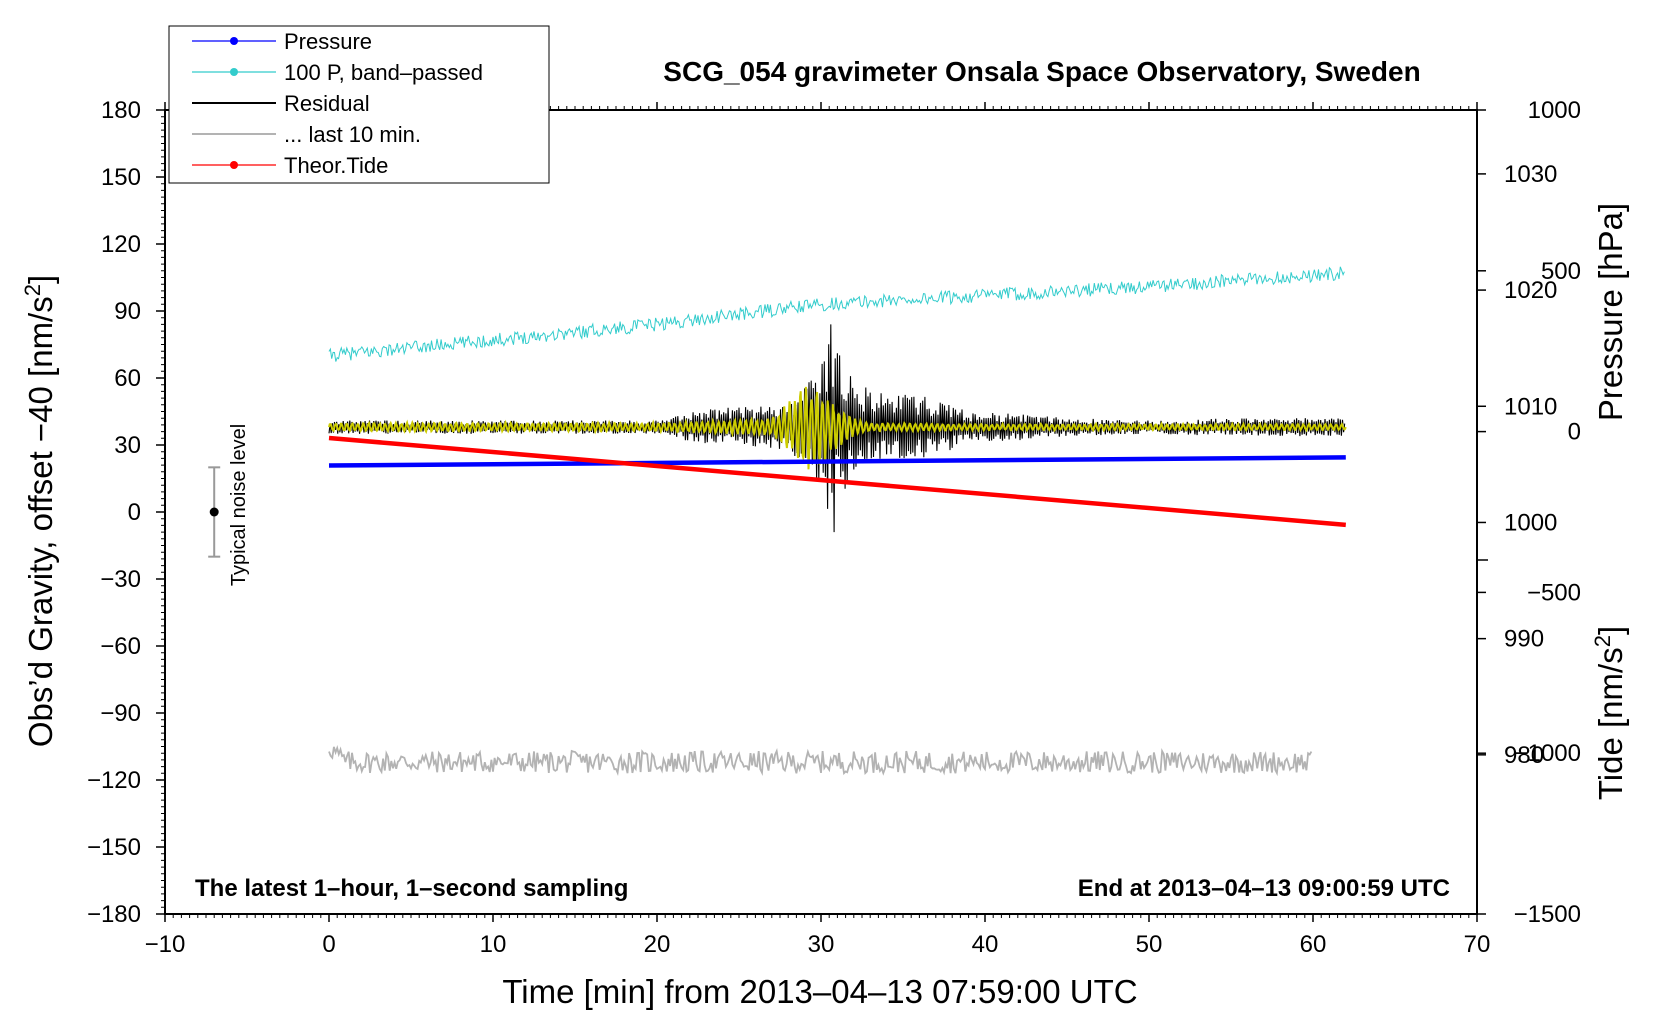 The height and width of the screenshot is (1020, 1660). Describe the element at coordinates (383, 72) in the screenshot. I see `legend-label: 100 P, band–passed` at that location.